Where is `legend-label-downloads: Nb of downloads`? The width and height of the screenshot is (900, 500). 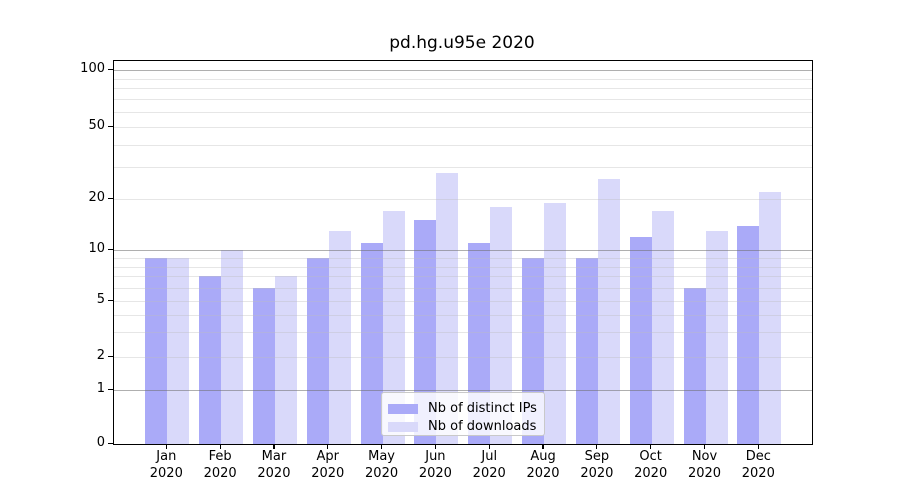
legend-label-downloads: Nb of downloads is located at coordinates (482, 426).